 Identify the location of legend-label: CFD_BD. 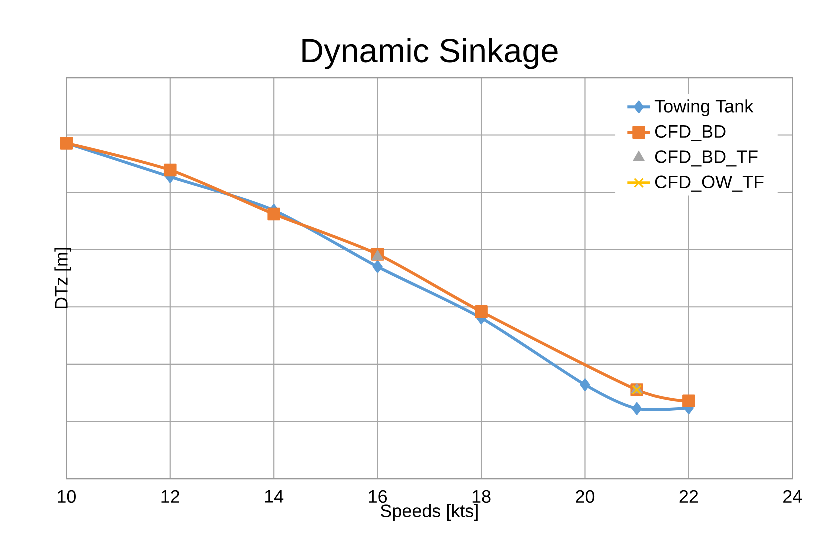
(690, 133).